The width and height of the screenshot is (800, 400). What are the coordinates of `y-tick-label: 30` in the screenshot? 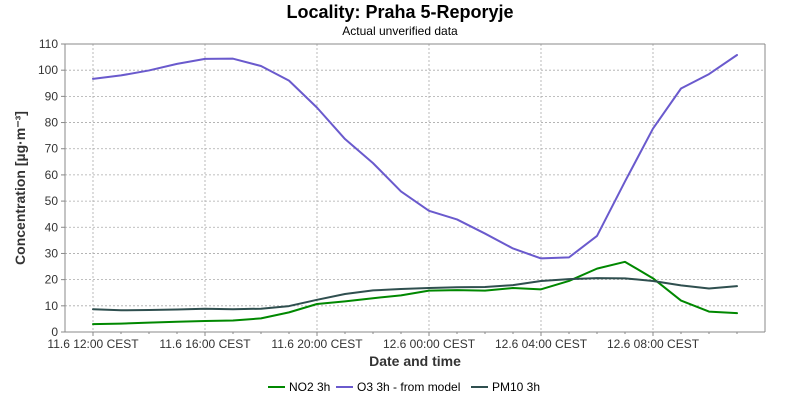 It's located at (52, 253).